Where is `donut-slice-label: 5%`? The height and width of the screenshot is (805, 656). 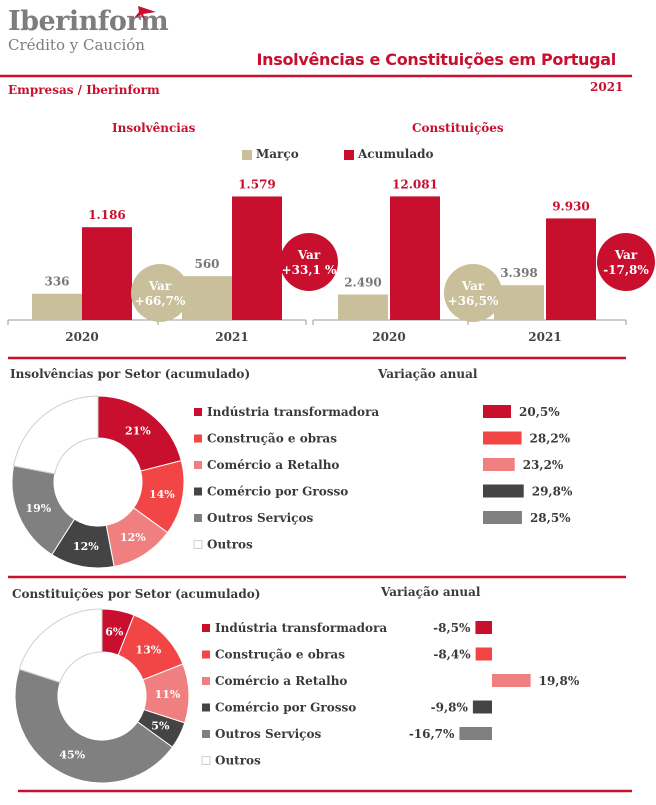 donut-slice-label: 5% is located at coordinates (160, 726).